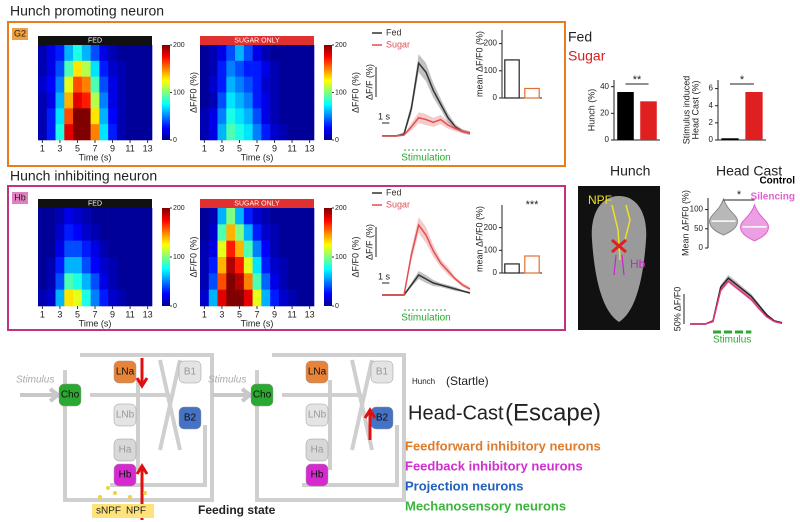 This screenshot has width=800, height=522. What do you see at coordinates (237, 510) in the screenshot?
I see `state-label: Feeding state` at bounding box center [237, 510].